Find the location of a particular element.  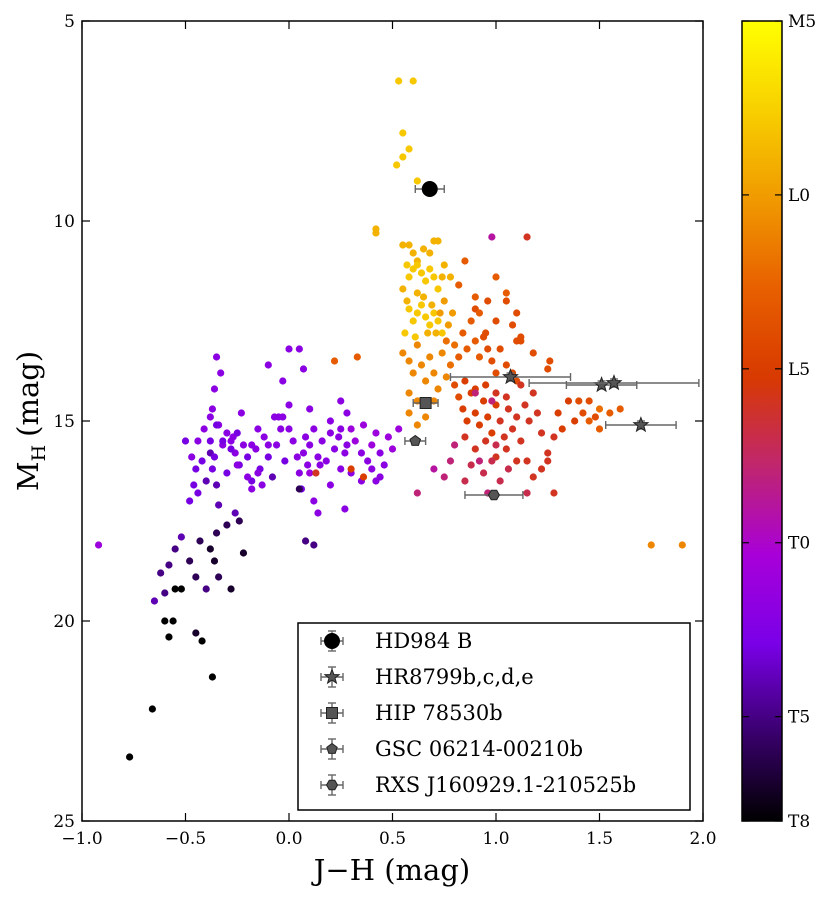

y-axis-title-sub: H is located at coordinates (39, 453).